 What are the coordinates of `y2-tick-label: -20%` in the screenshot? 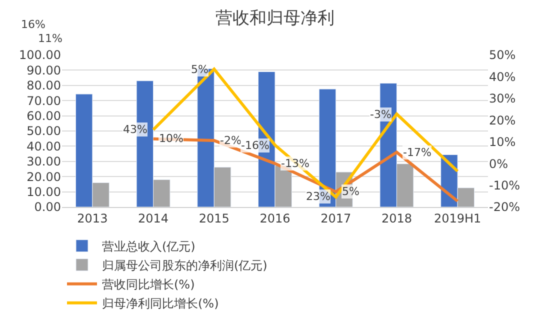 It's located at (504, 207).